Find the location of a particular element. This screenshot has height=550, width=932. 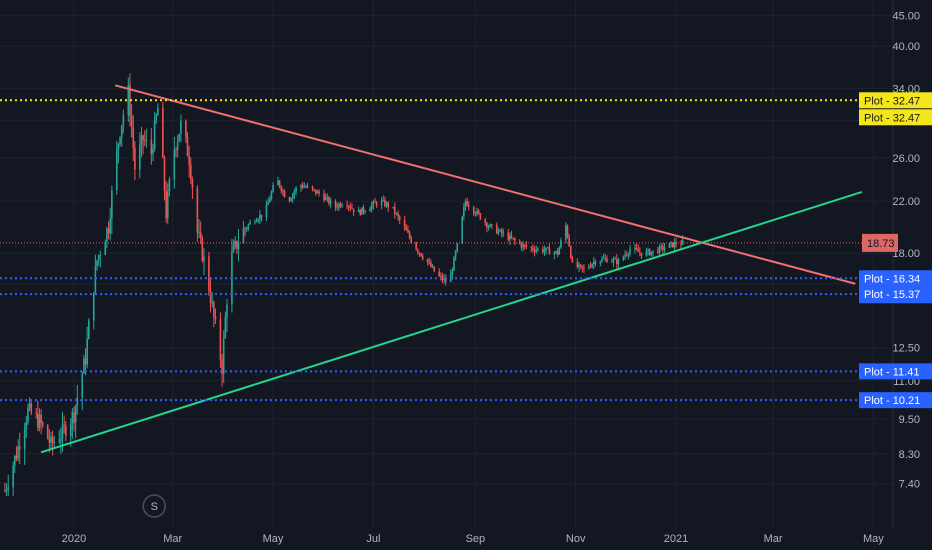

y-tick-label: 8.30 is located at coordinates (909, 455).